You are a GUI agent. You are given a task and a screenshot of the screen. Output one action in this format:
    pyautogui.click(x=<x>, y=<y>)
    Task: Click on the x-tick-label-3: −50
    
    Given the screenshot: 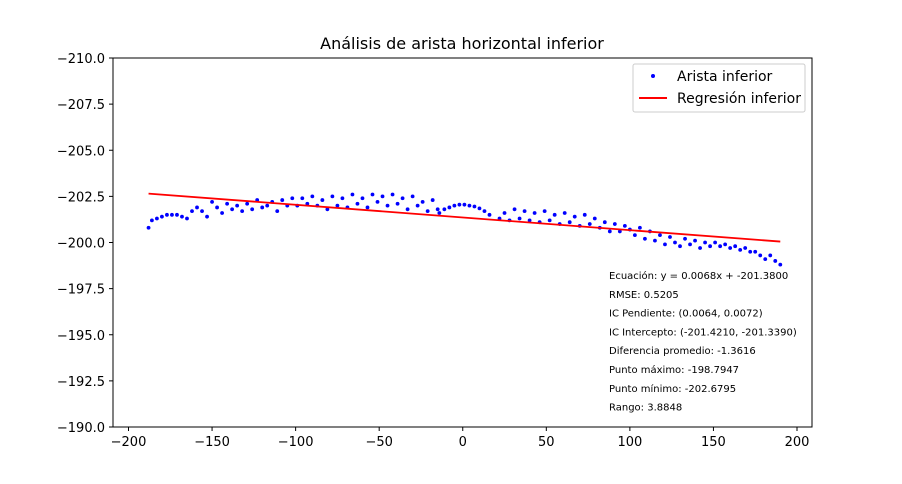 What is the action you would take?
    pyautogui.click(x=378, y=442)
    